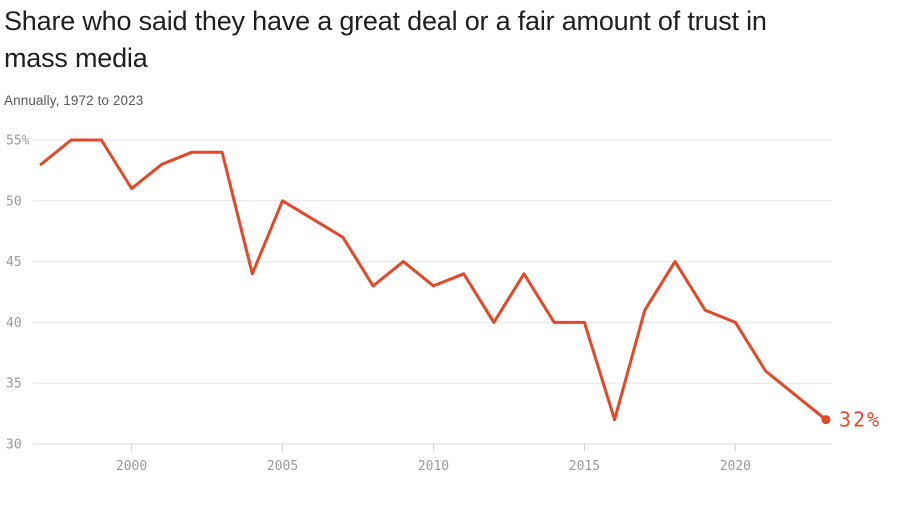  I want to click on x-tick-label: 2015, so click(584, 466).